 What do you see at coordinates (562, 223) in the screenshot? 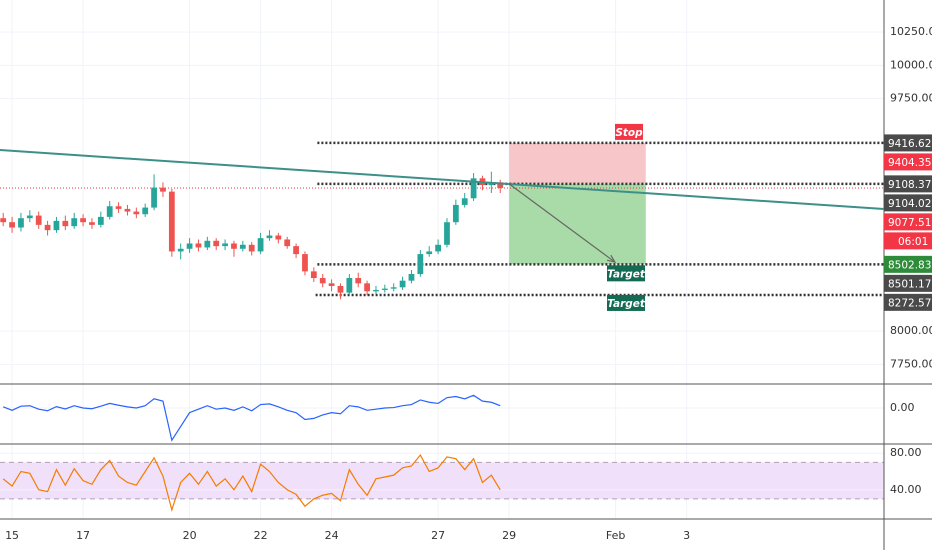
I see `position-arrow` at bounding box center [562, 223].